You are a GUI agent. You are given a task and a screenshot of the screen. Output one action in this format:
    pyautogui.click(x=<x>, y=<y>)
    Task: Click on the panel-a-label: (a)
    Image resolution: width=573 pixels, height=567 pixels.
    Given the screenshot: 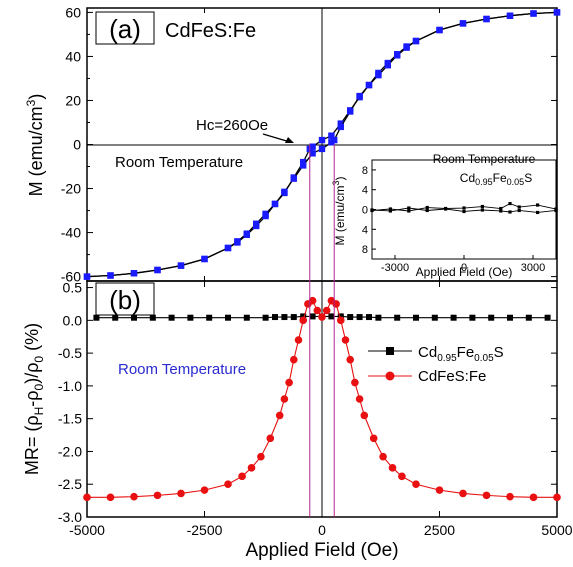 What is the action you would take?
    pyautogui.click(x=125, y=29)
    